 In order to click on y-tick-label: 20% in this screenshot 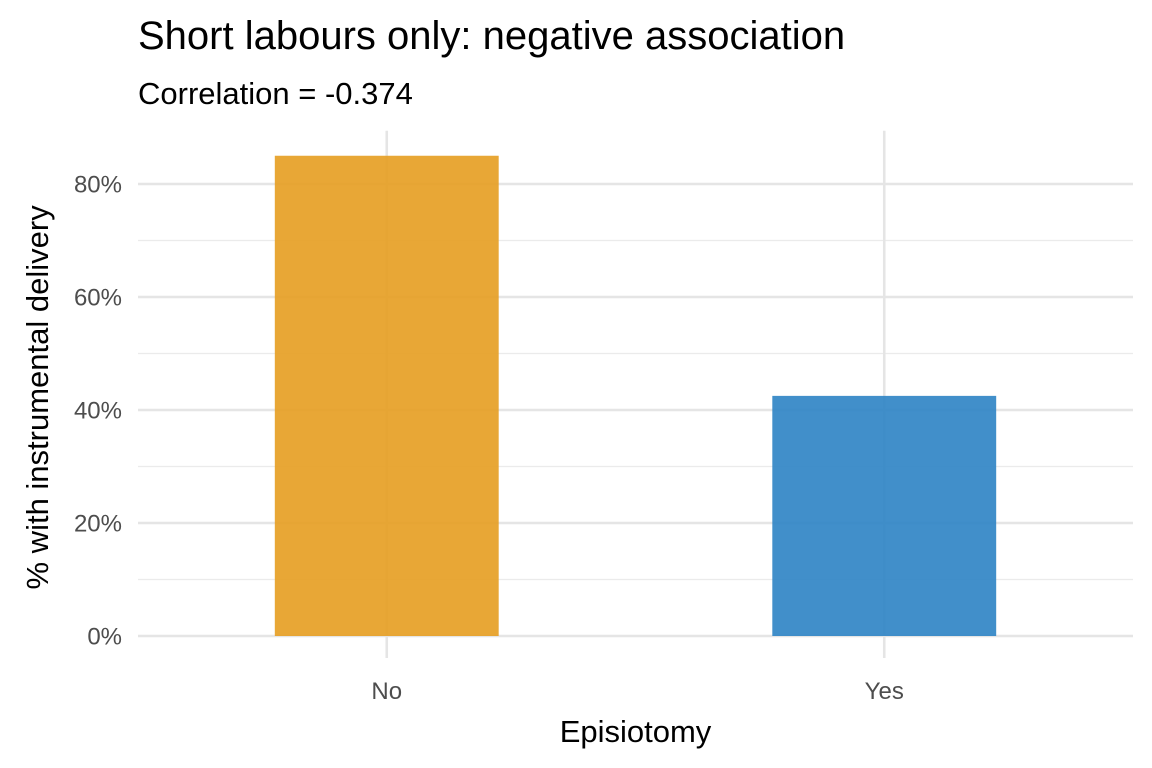, I will do `click(98, 524)`.